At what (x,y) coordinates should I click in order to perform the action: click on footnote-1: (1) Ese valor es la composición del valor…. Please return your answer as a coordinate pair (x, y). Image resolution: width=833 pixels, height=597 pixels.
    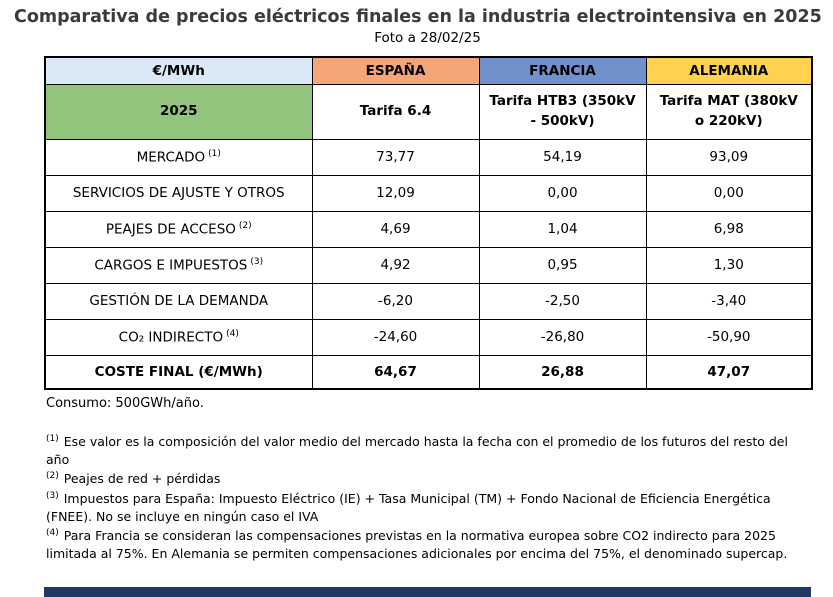
    Looking at the image, I should click on (430, 451).